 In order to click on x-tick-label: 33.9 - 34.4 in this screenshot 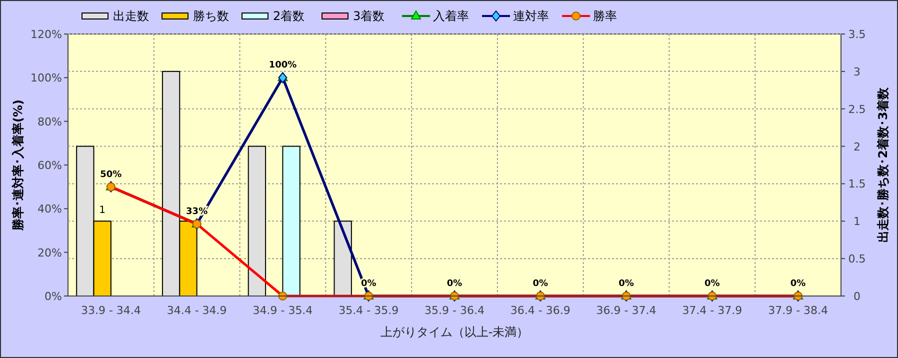, I will do `click(110, 310)`.